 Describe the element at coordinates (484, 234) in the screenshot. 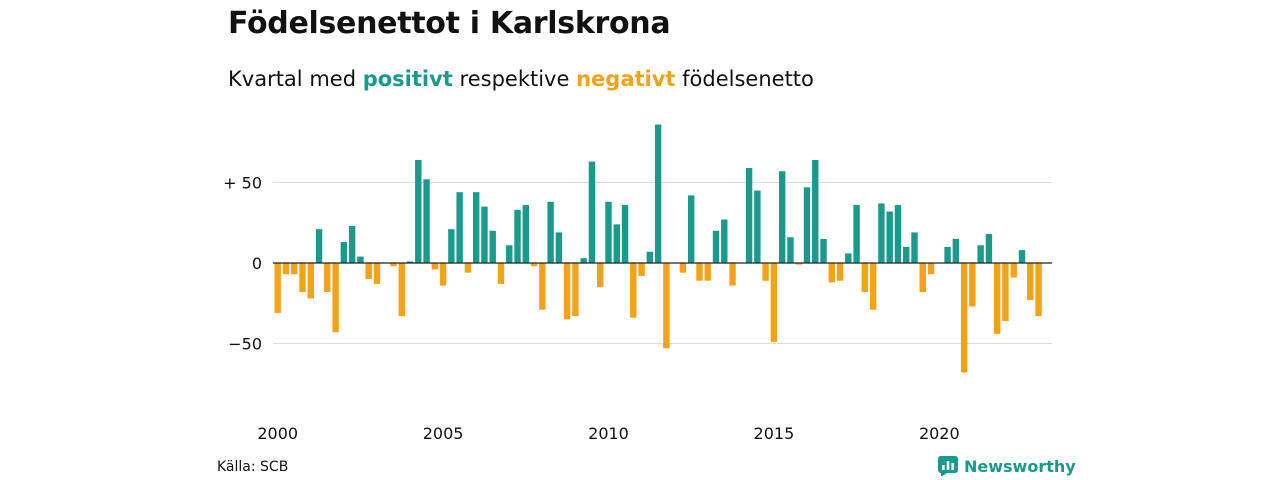

I see `bar-2006-q2` at that location.